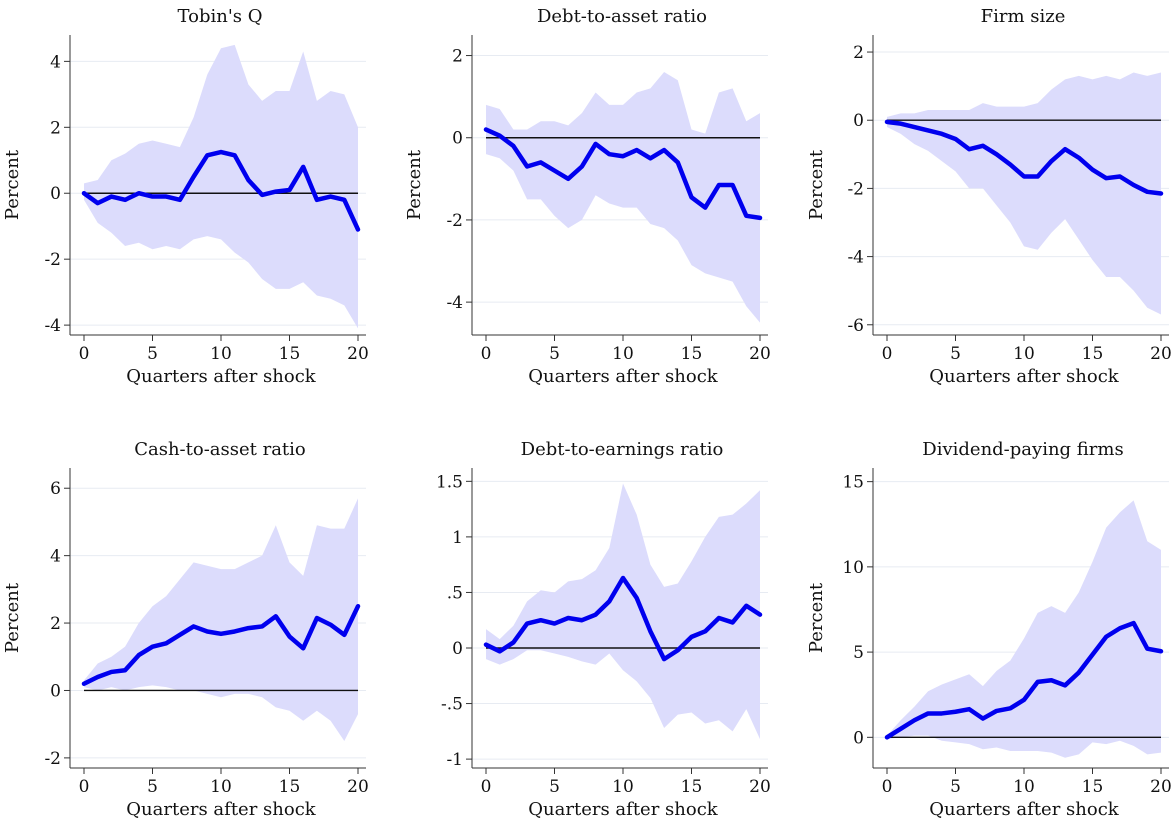  I want to click on y-tick-label: 5, so click(858, 653).